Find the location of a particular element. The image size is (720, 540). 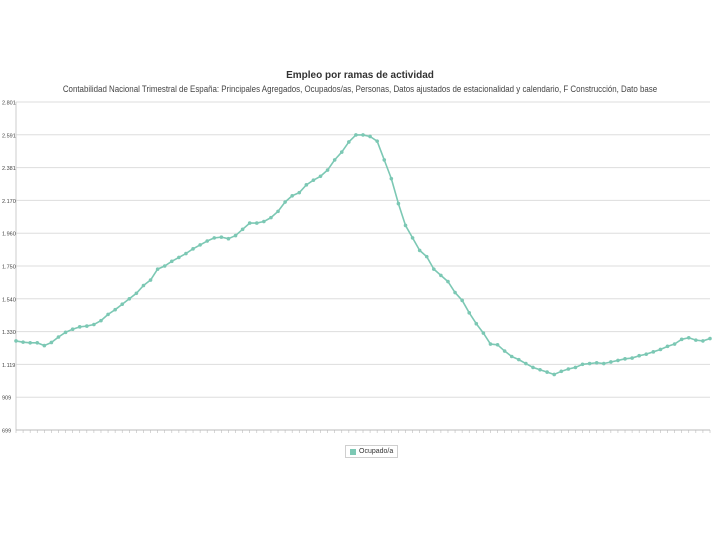

legend-label: Ocupado/a is located at coordinates (376, 451).